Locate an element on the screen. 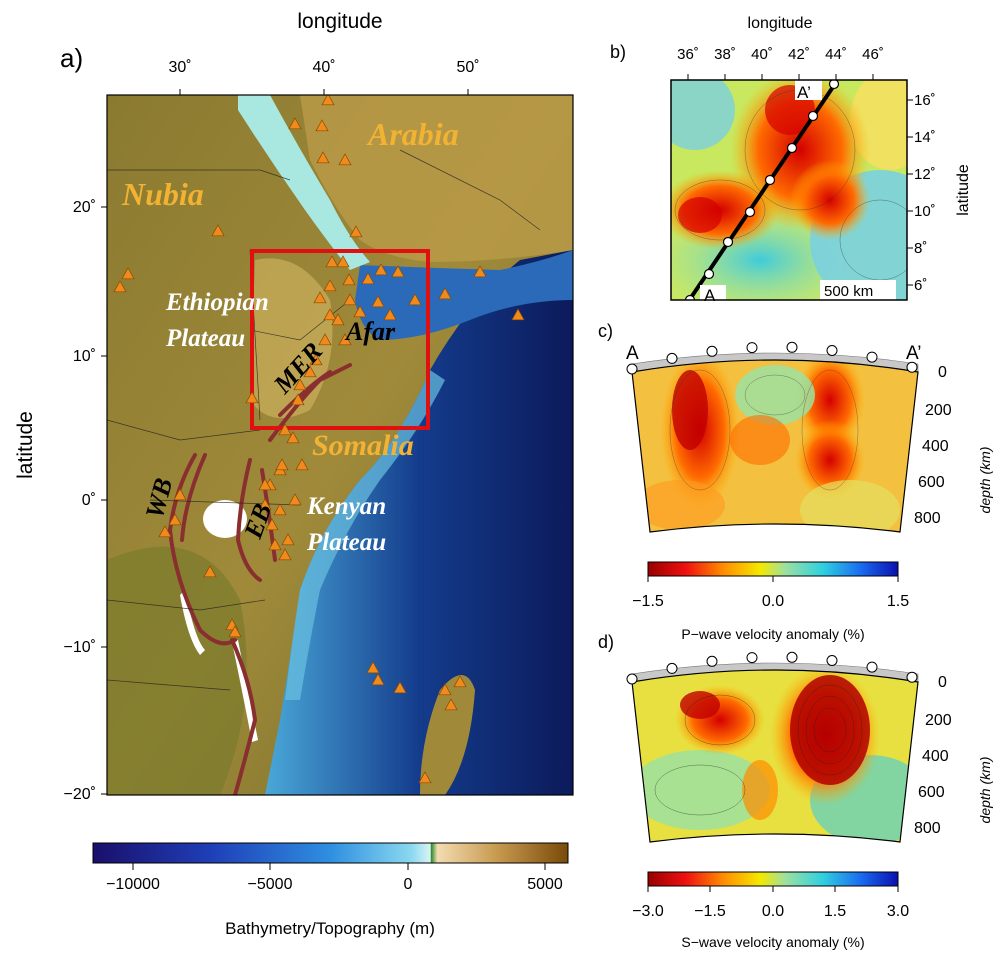 Image resolution: width=1005 pixels, height=953 pixels. panel-b-velocity-map: 500 km is located at coordinates (789, 190).